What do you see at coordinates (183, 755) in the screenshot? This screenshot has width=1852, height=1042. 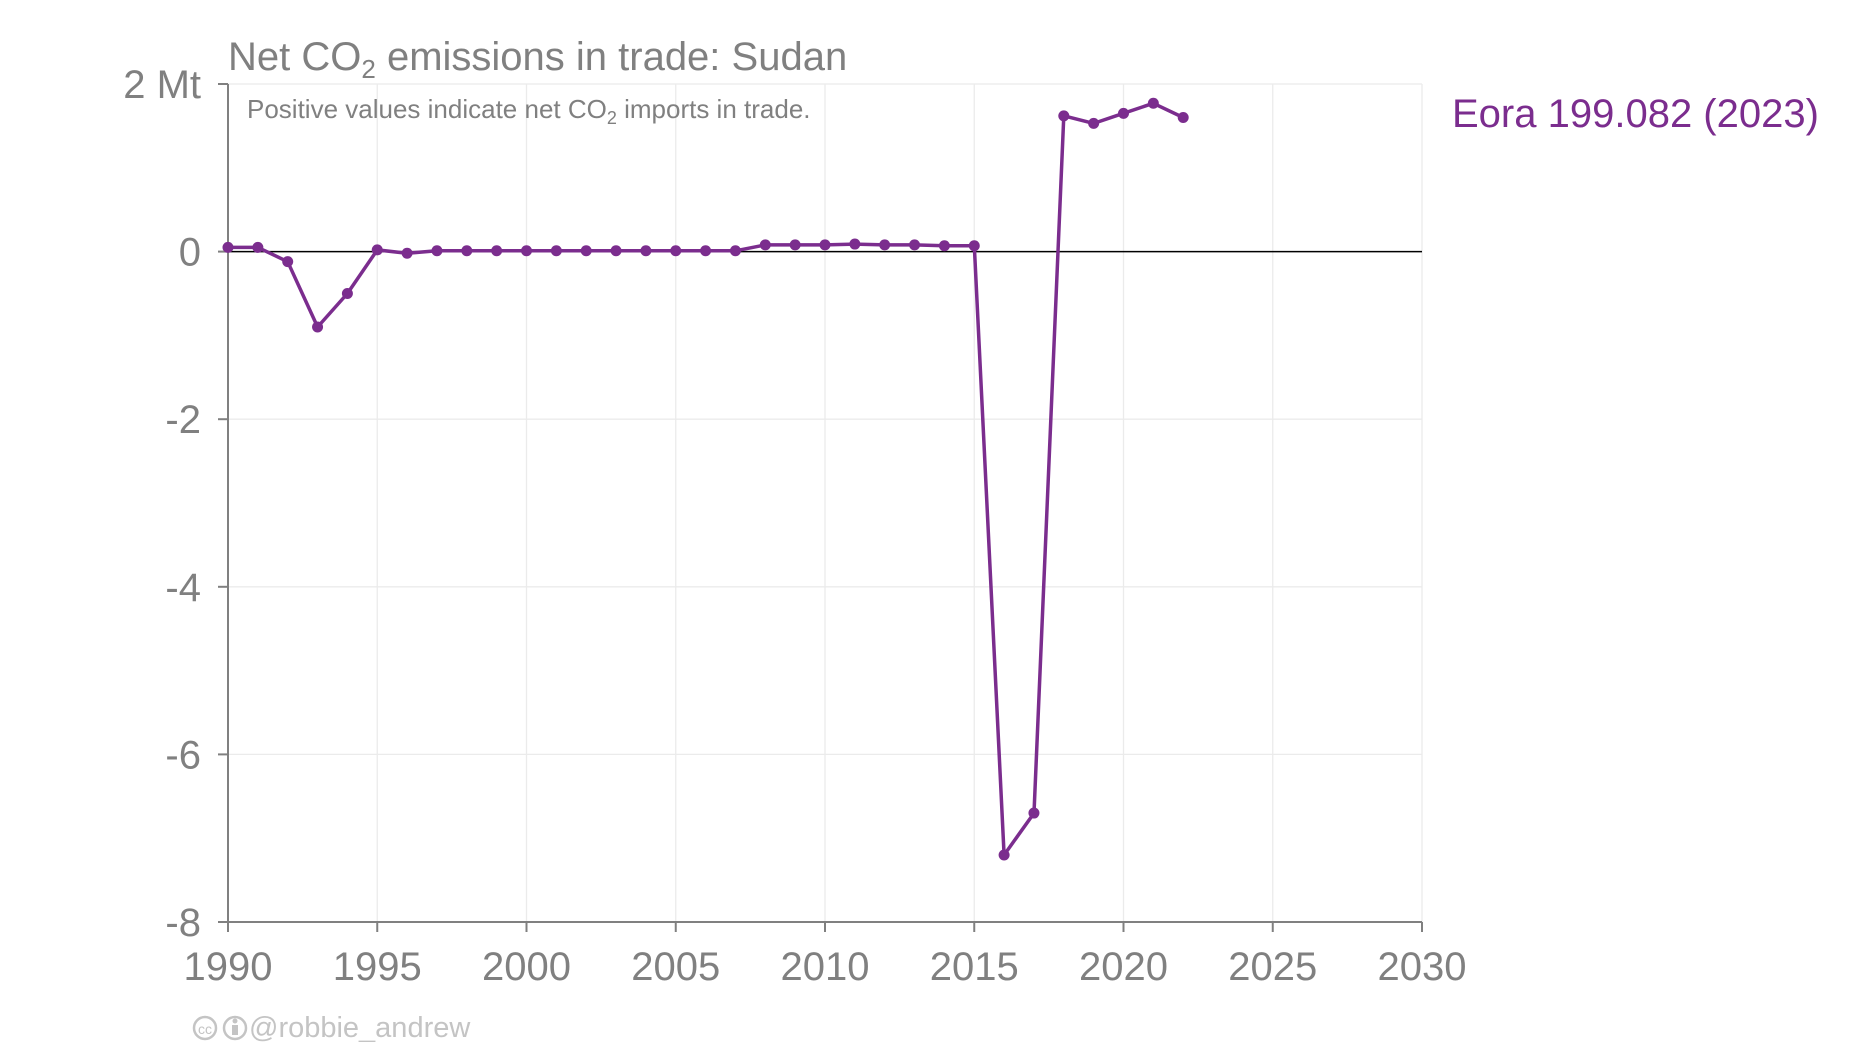 I see `y-tick-label: -6` at bounding box center [183, 755].